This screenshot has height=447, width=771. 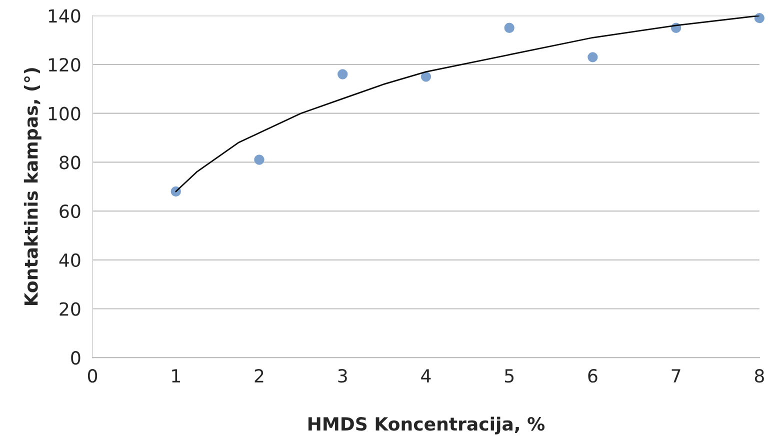 What do you see at coordinates (426, 375) in the screenshot?
I see `x-tick-label: 4` at bounding box center [426, 375].